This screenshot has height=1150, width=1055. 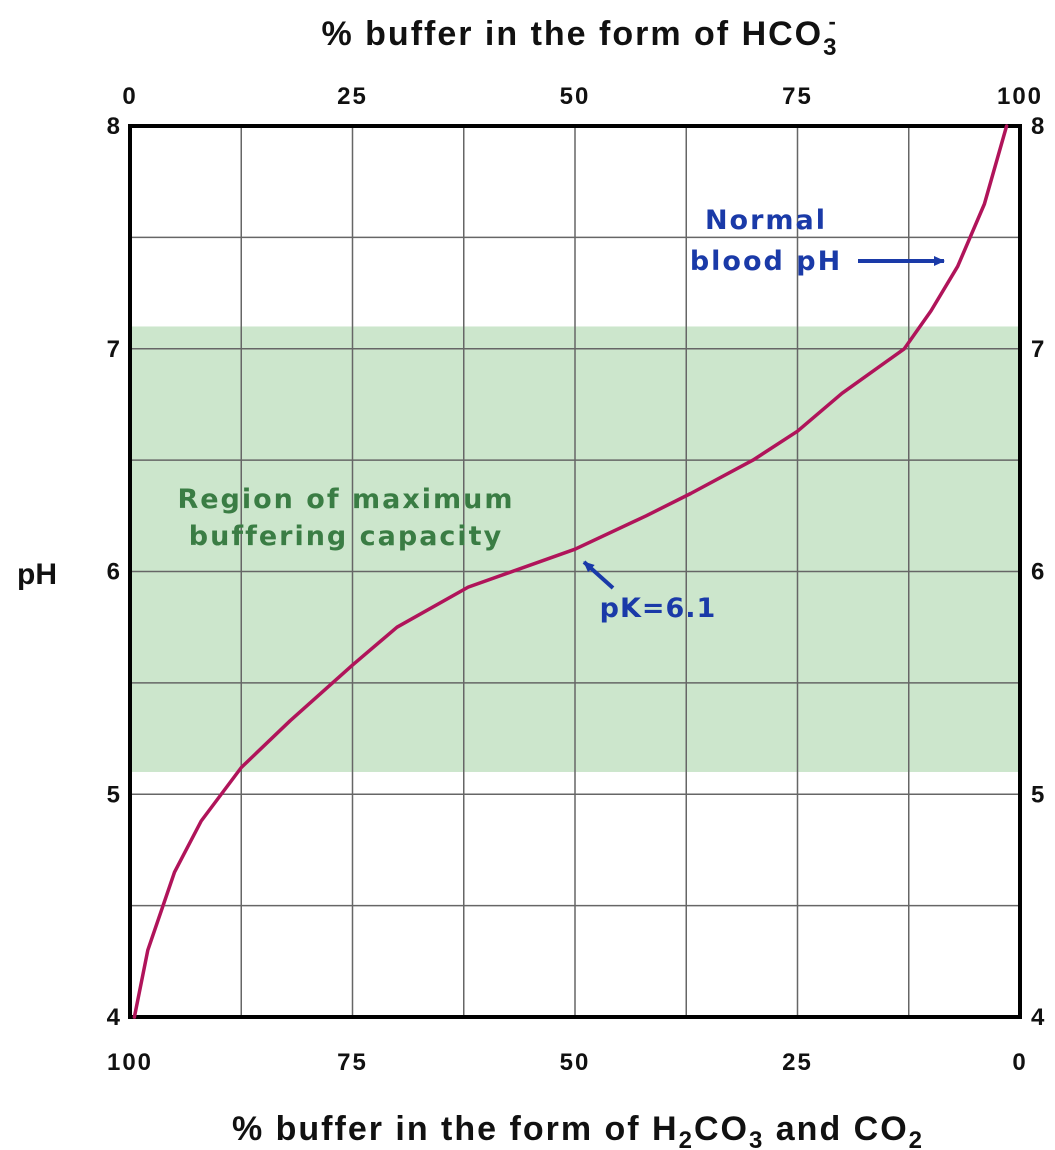 I want to click on bottom-axis-title-part: and CO, so click(x=836, y=1129).